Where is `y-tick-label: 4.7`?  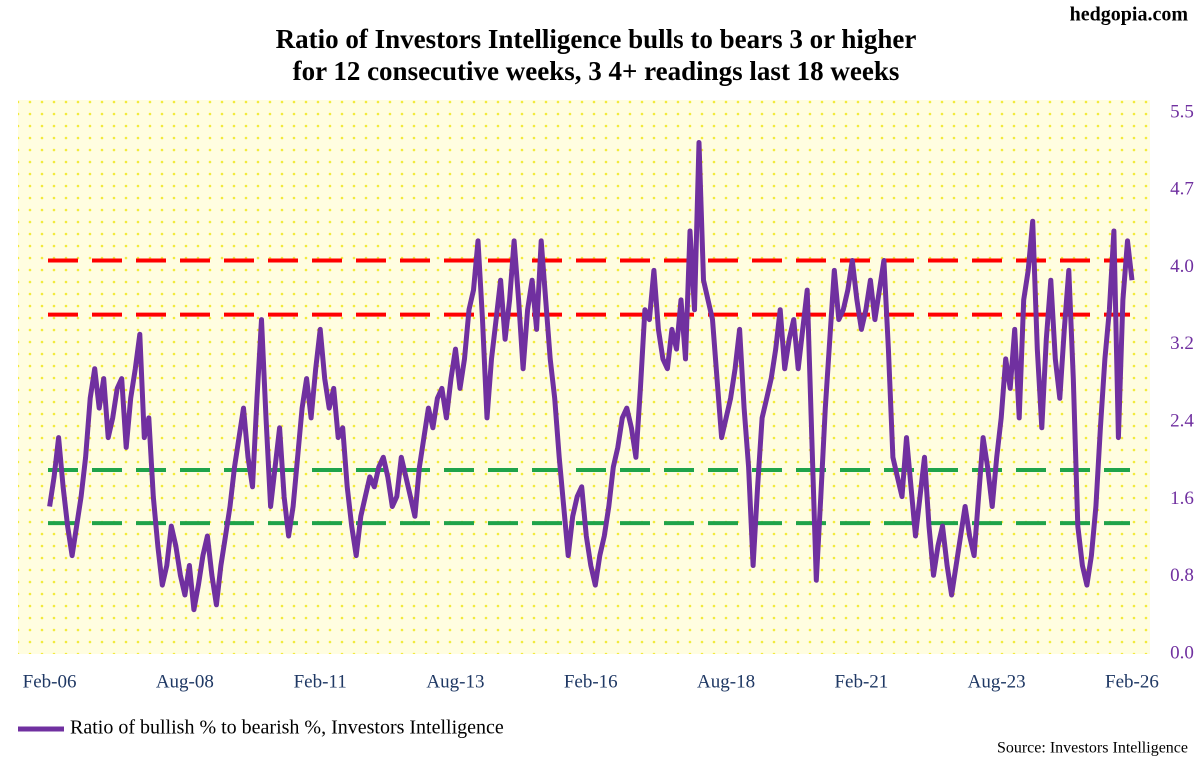
y-tick-label: 4.7 is located at coordinates (1182, 189).